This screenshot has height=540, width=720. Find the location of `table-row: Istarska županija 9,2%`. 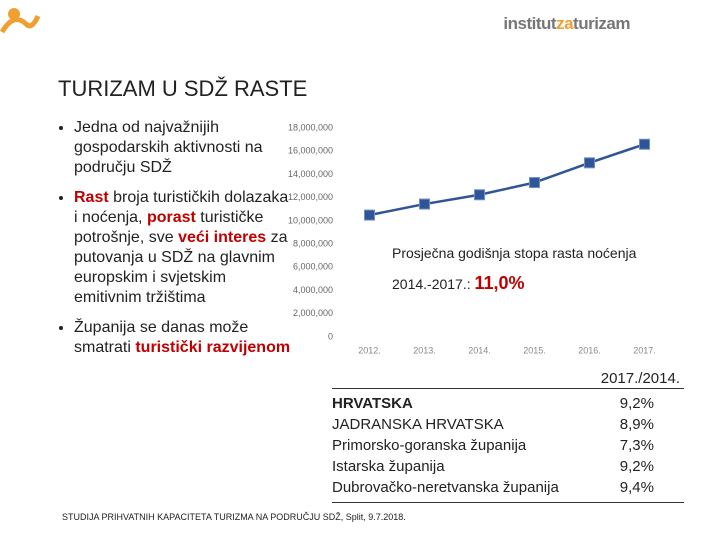

table-row: Istarska županija 9,2% is located at coordinates (508, 466).